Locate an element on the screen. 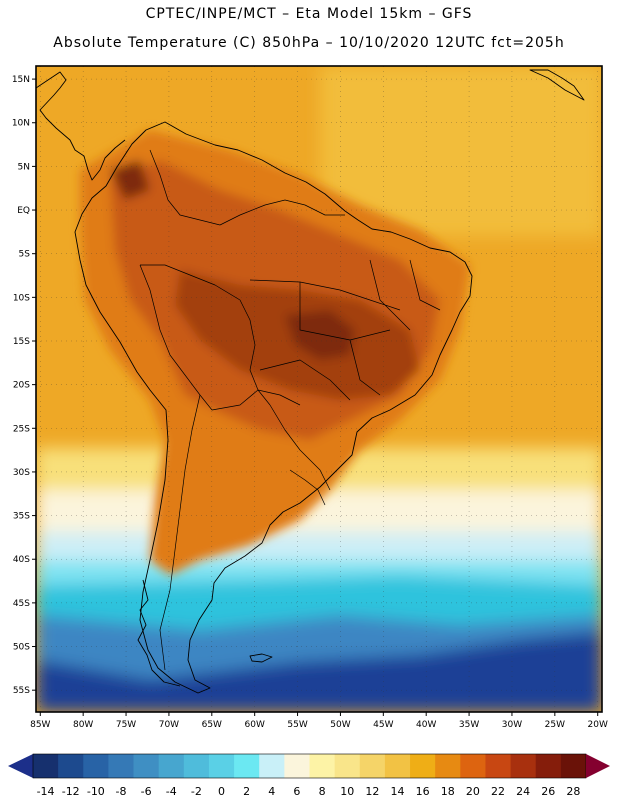 This screenshot has height=800, width=618. border-argentina-chile is located at coordinates (180, 532).